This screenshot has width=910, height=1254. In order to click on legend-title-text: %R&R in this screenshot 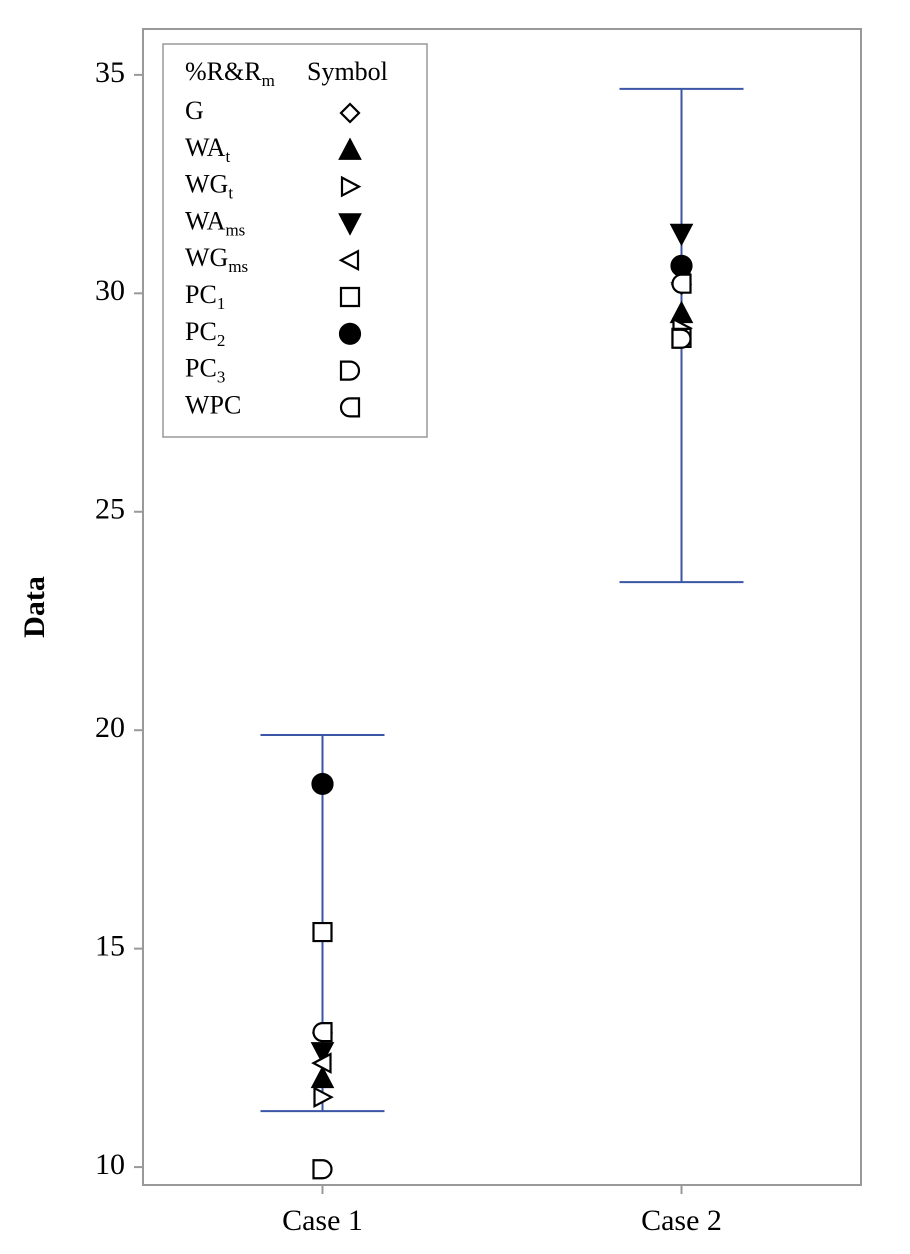, I will do `click(223, 71)`.